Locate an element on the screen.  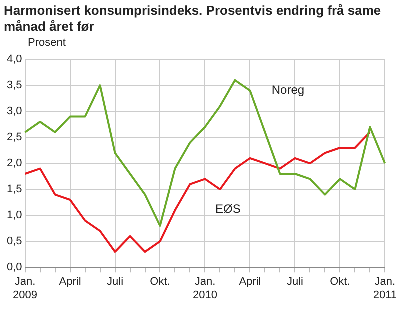
x-tick-label: Jan. 2010 is located at coordinates (205, 289).